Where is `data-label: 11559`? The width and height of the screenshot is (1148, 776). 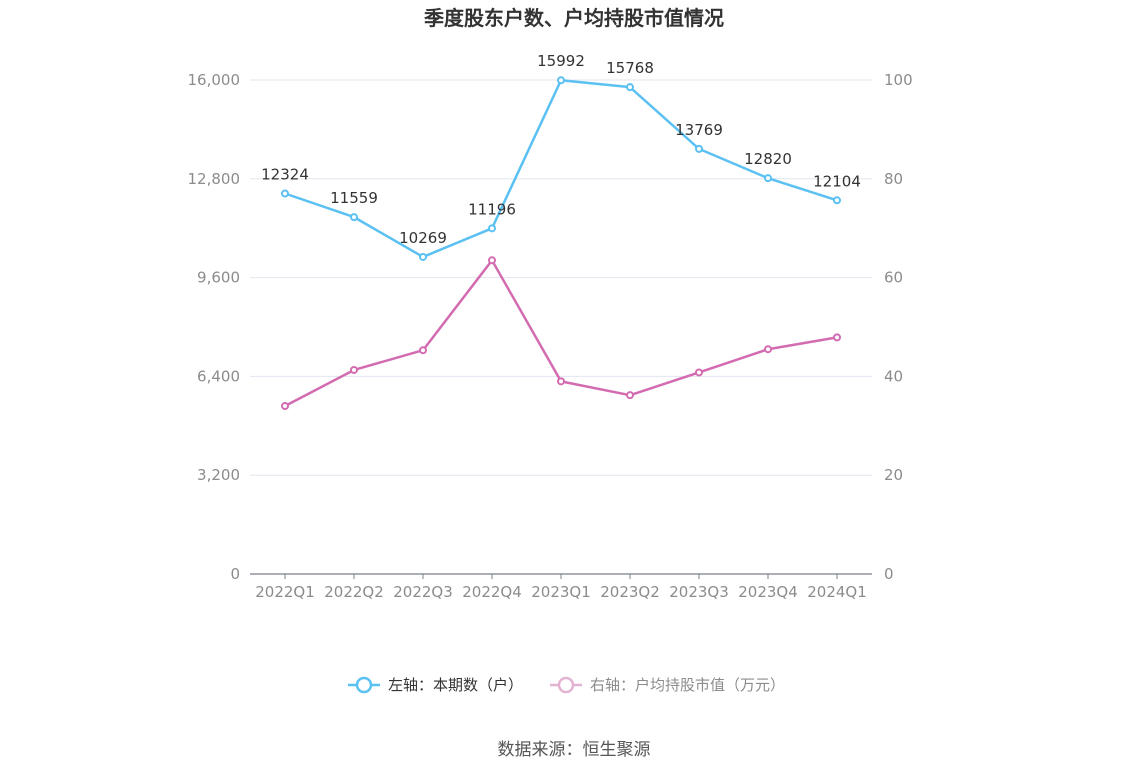 data-label: 11559 is located at coordinates (354, 198).